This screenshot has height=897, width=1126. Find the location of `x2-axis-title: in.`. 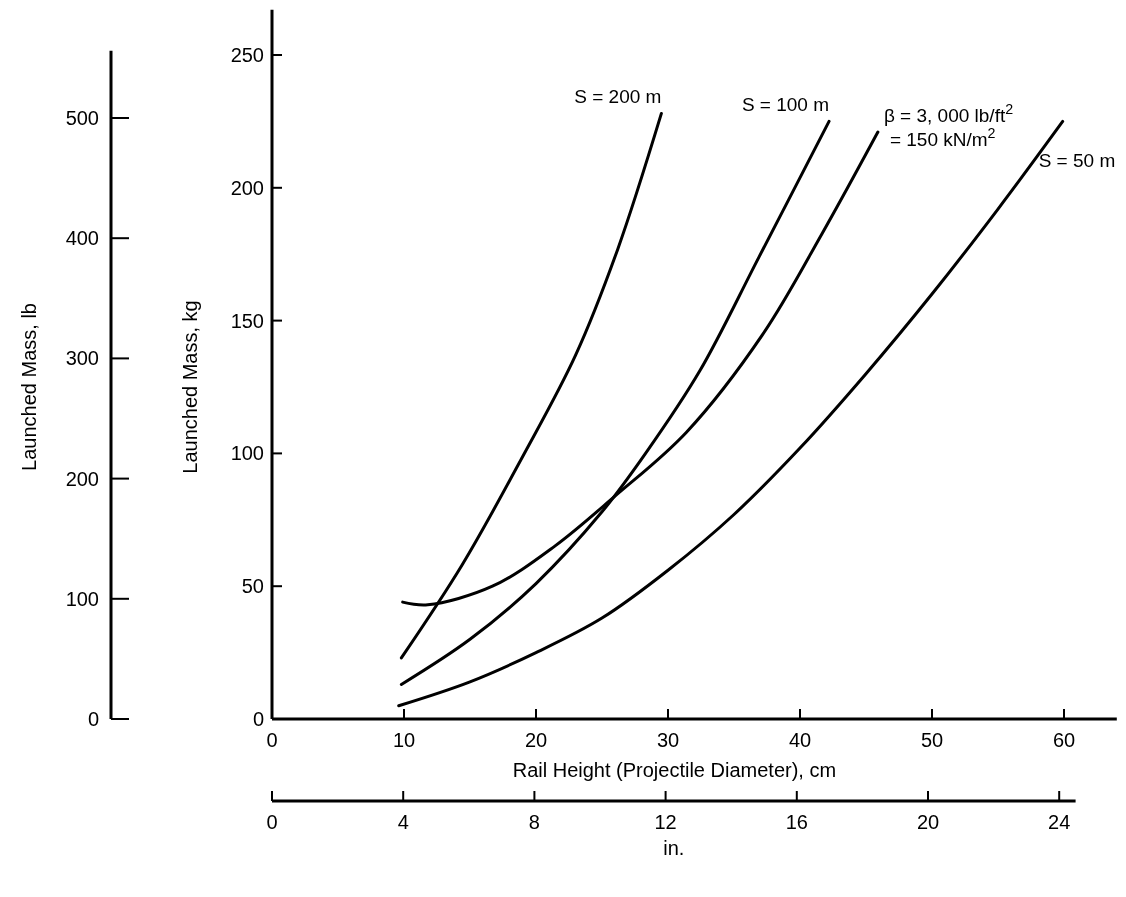

x2-axis-title: in. is located at coordinates (674, 848).